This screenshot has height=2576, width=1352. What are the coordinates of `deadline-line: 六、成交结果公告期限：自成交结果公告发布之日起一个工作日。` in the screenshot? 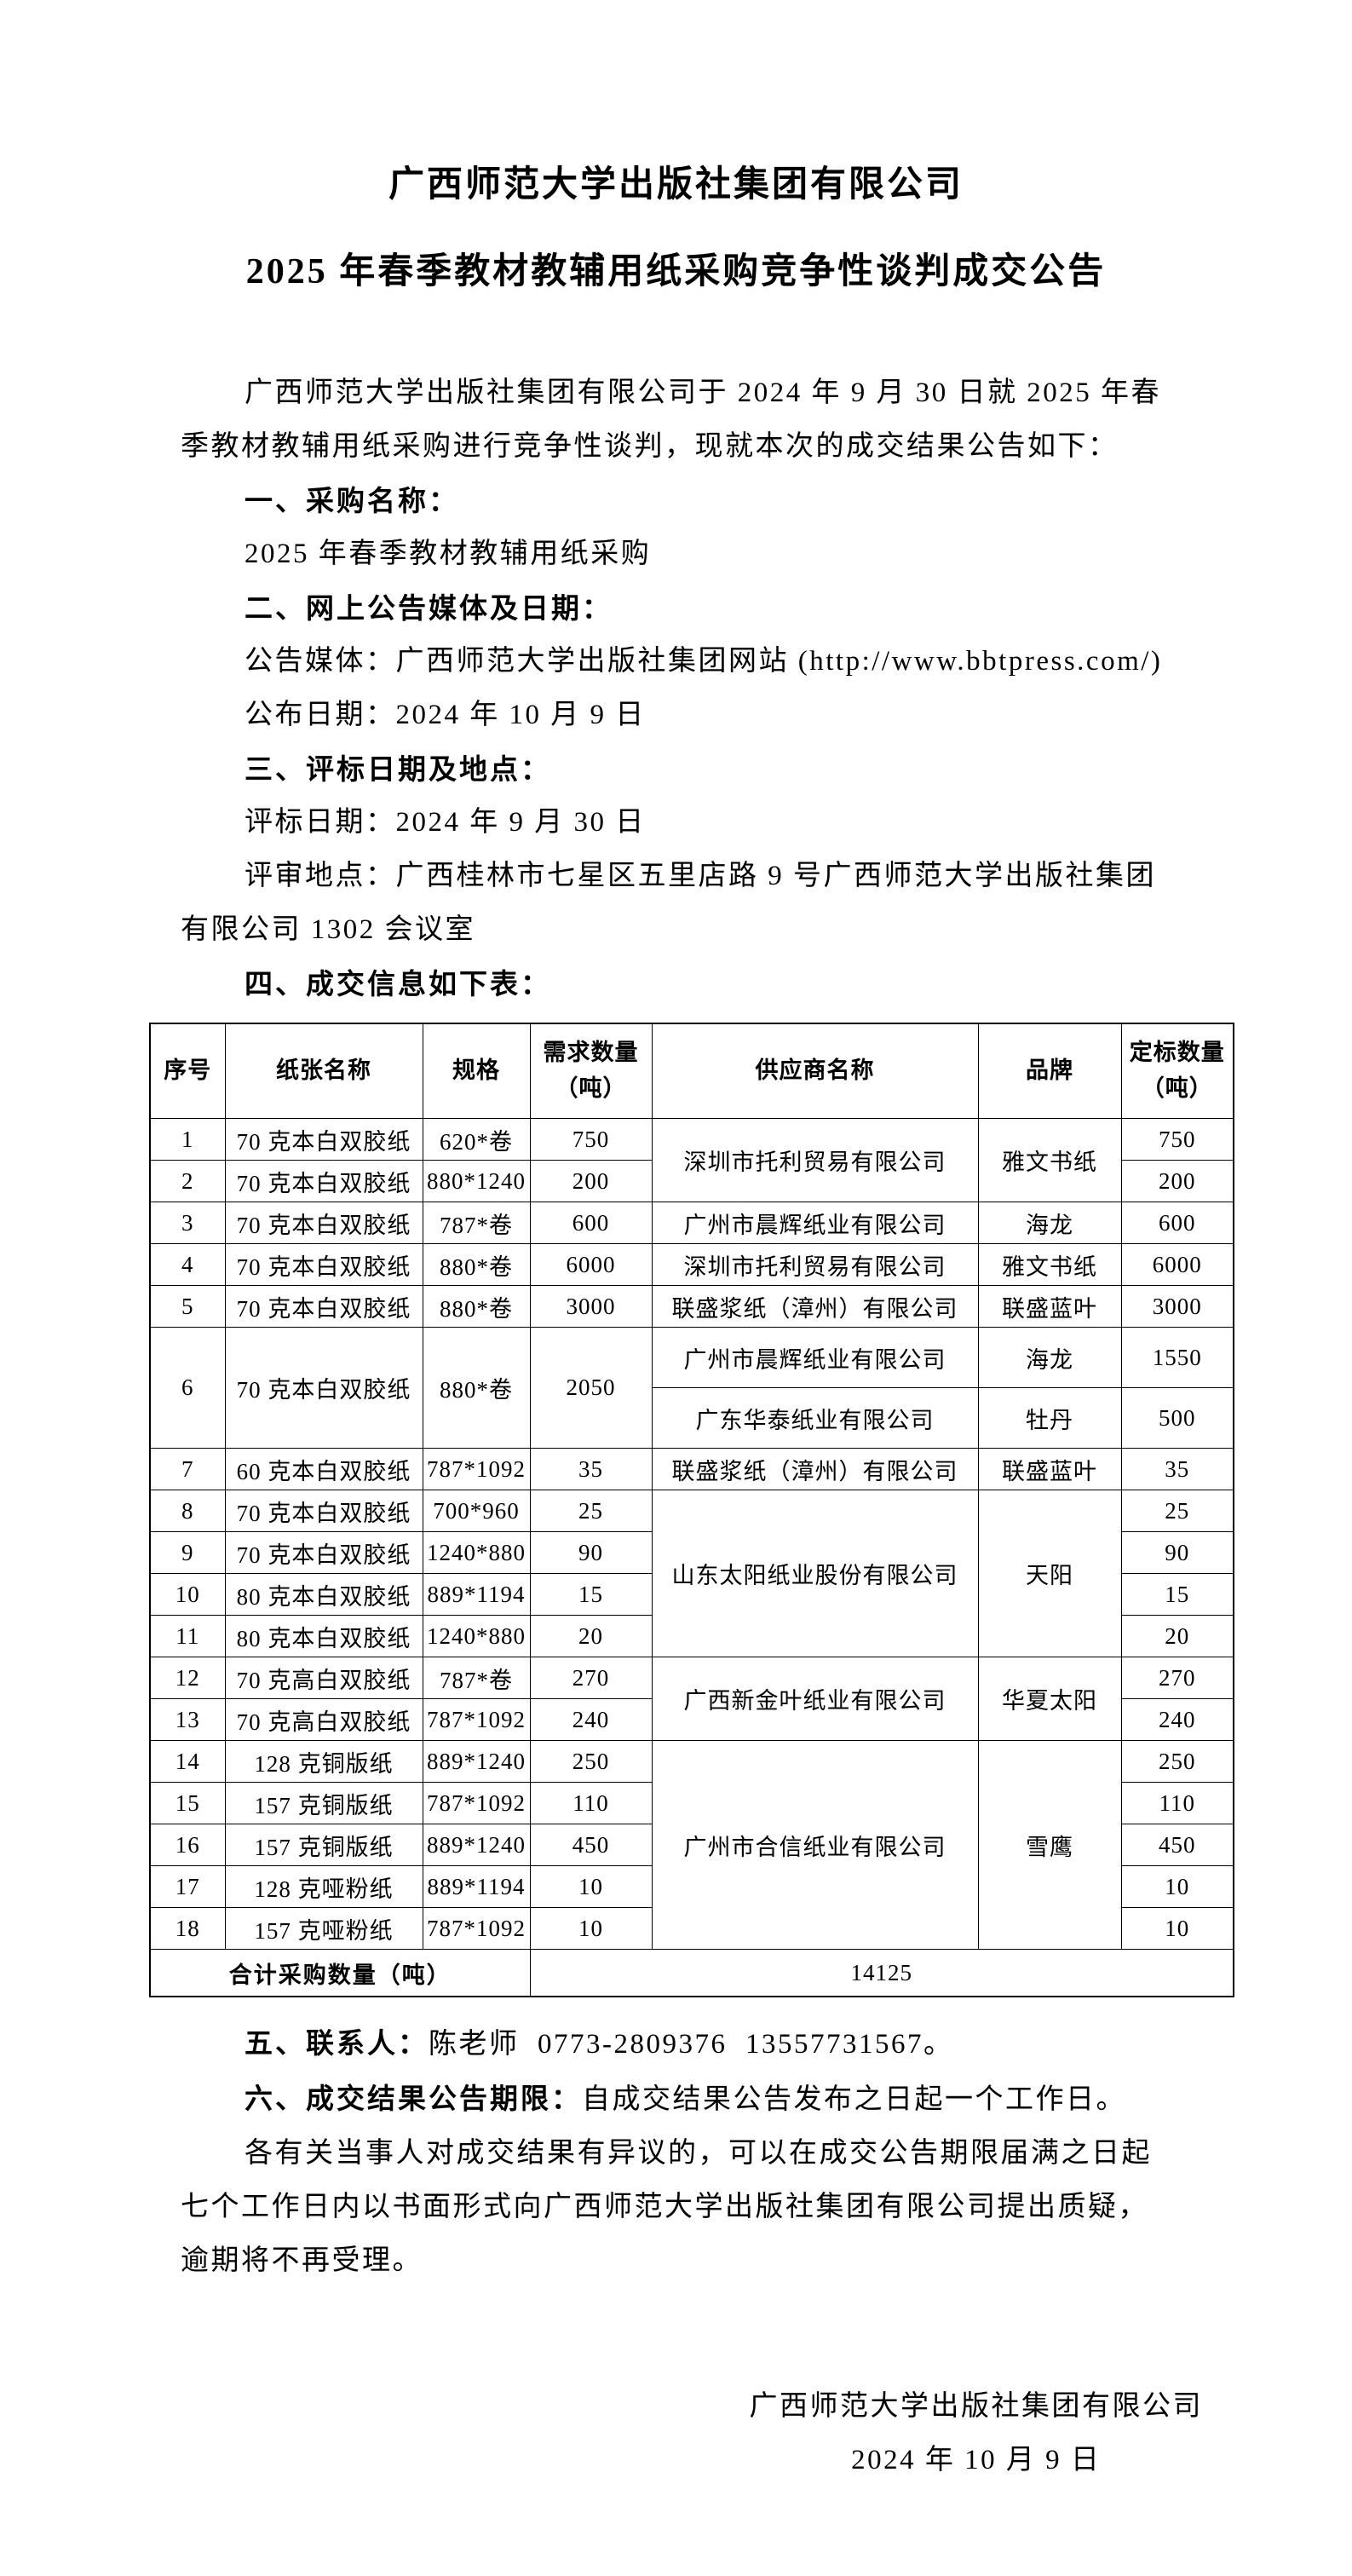 It's located at (707, 2099).